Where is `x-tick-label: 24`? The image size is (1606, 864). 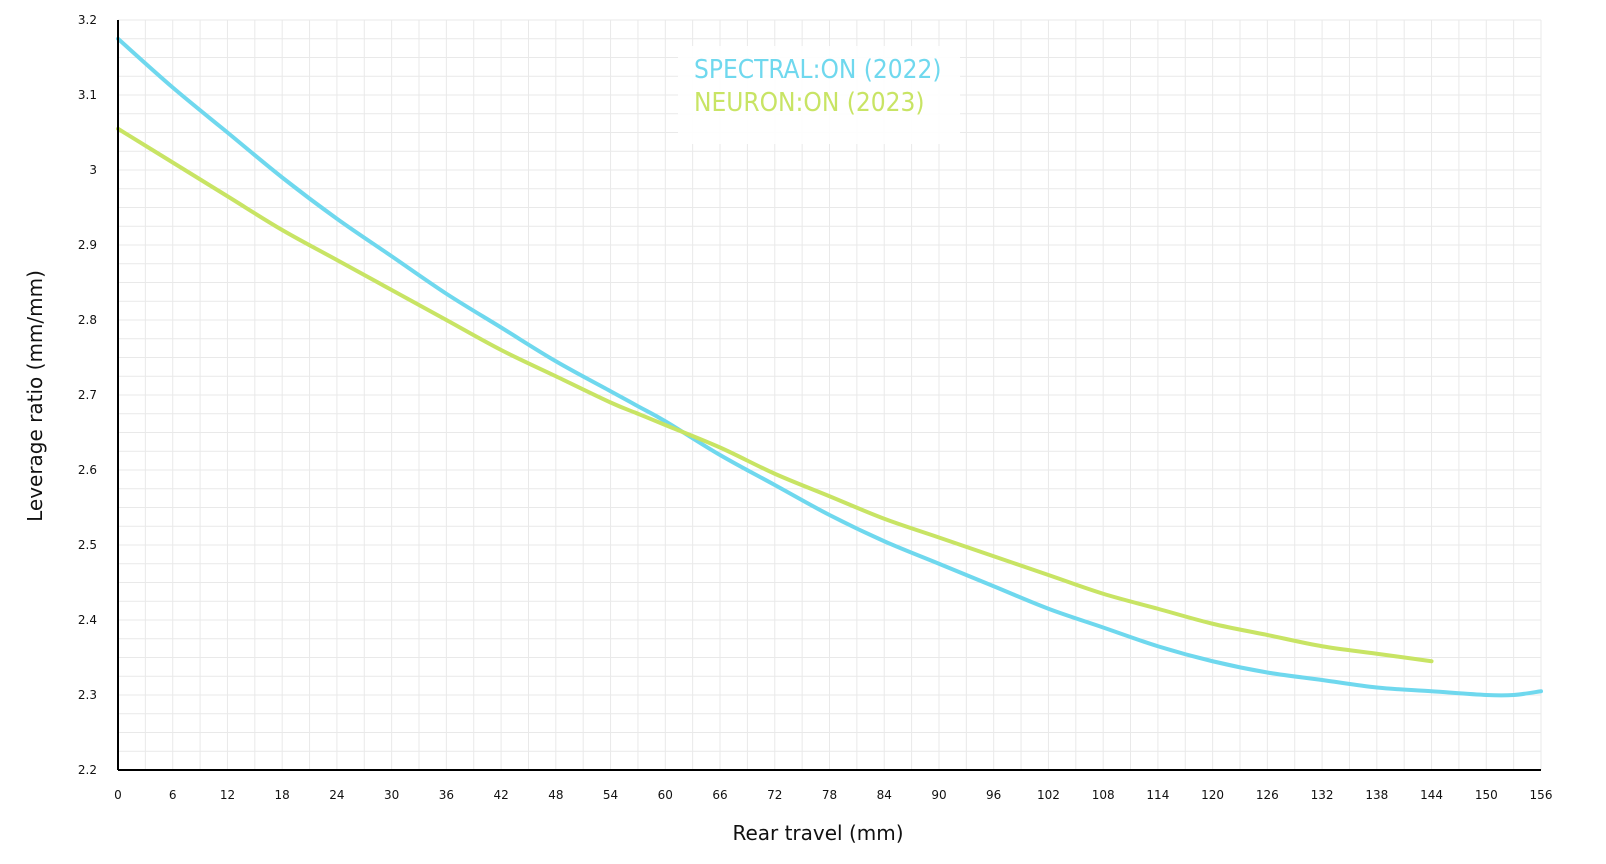
x-tick-label: 24 is located at coordinates (336, 795).